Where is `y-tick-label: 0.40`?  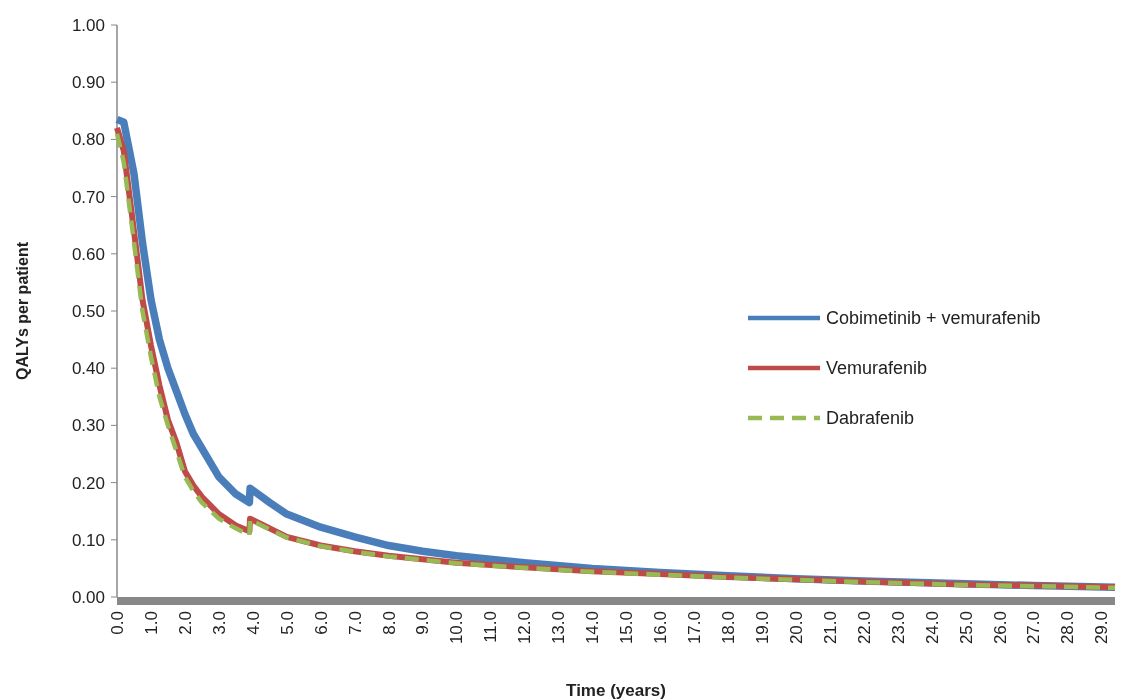 y-tick-label: 0.40 is located at coordinates (88, 369).